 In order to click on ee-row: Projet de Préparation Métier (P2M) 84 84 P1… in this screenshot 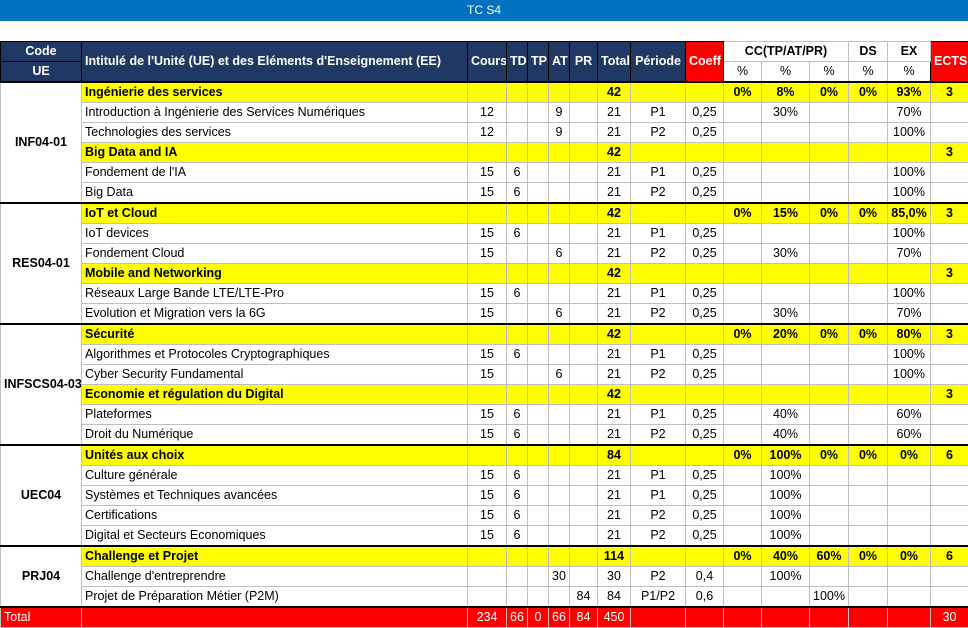, I will do `click(484, 597)`.